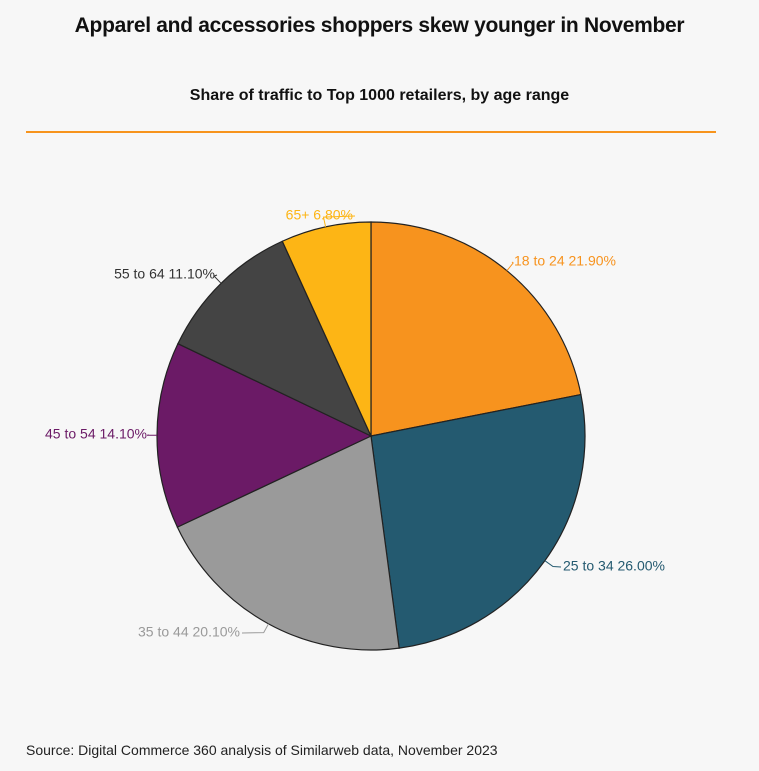 The height and width of the screenshot is (771, 759). What do you see at coordinates (319, 215) in the screenshot?
I see `slice-label: 65+ 6.80%` at bounding box center [319, 215].